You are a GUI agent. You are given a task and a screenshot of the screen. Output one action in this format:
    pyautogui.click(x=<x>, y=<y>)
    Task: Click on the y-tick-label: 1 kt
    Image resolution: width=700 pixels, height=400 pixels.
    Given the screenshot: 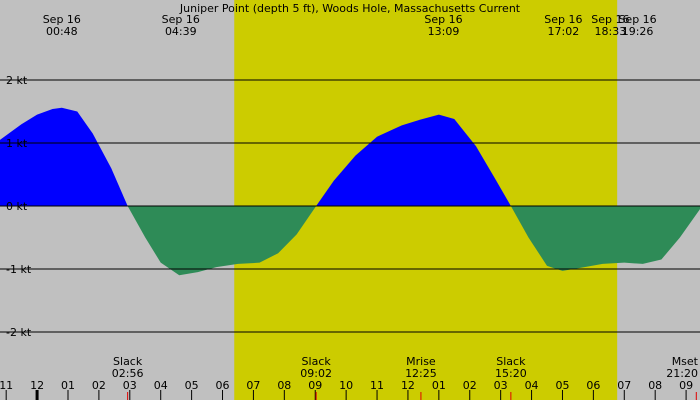 What is the action you would take?
    pyautogui.click(x=17, y=143)
    